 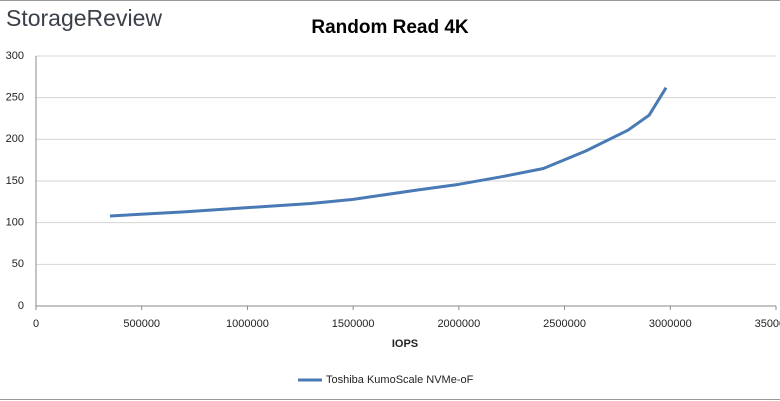 I want to click on y-tick-label: 0, so click(x=21, y=306).